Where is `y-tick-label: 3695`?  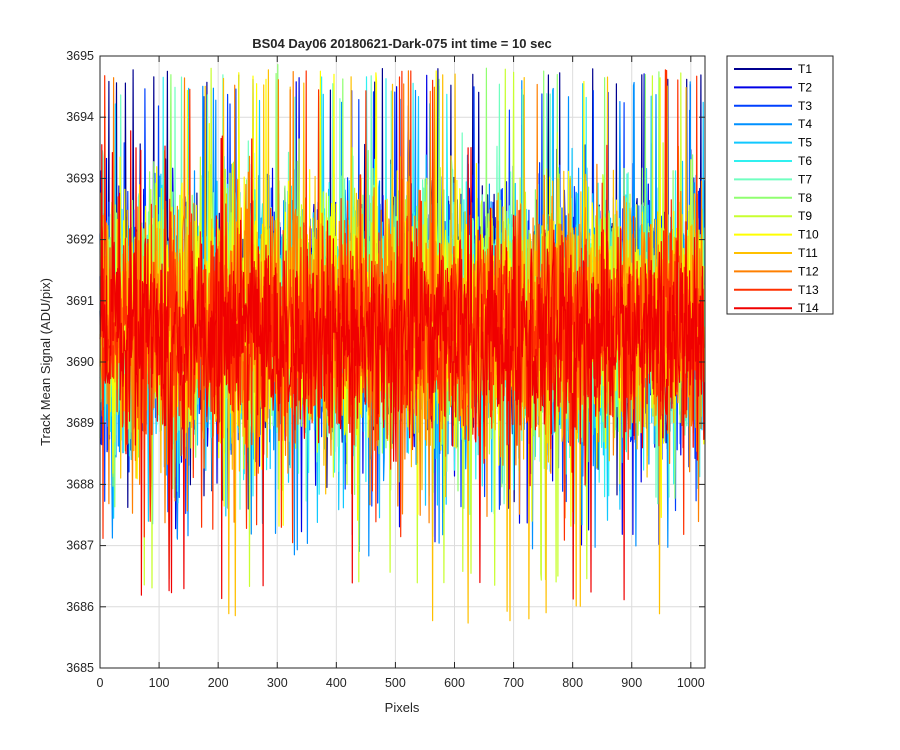
y-tick-label: 3695 is located at coordinates (80, 56).